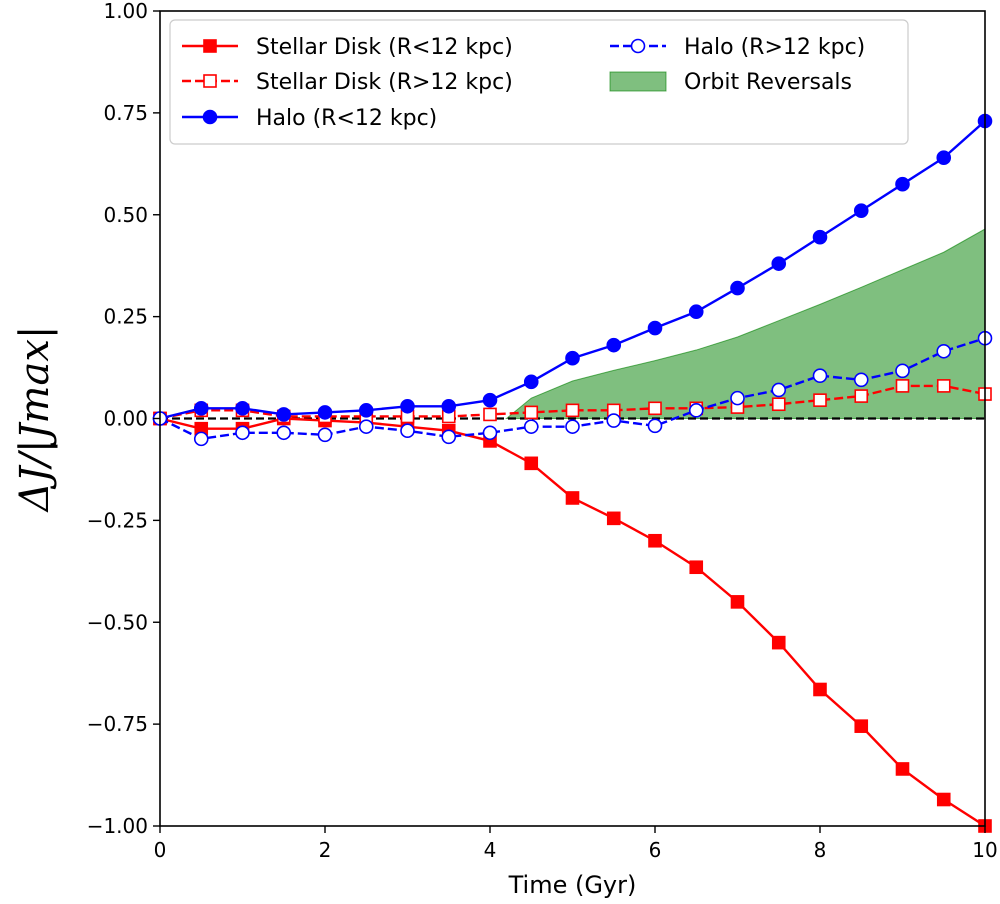 Image resolution: width=1000 pixels, height=904 pixels. Describe the element at coordinates (125, 113) in the screenshot. I see `y-tick-label: 0.75` at that location.